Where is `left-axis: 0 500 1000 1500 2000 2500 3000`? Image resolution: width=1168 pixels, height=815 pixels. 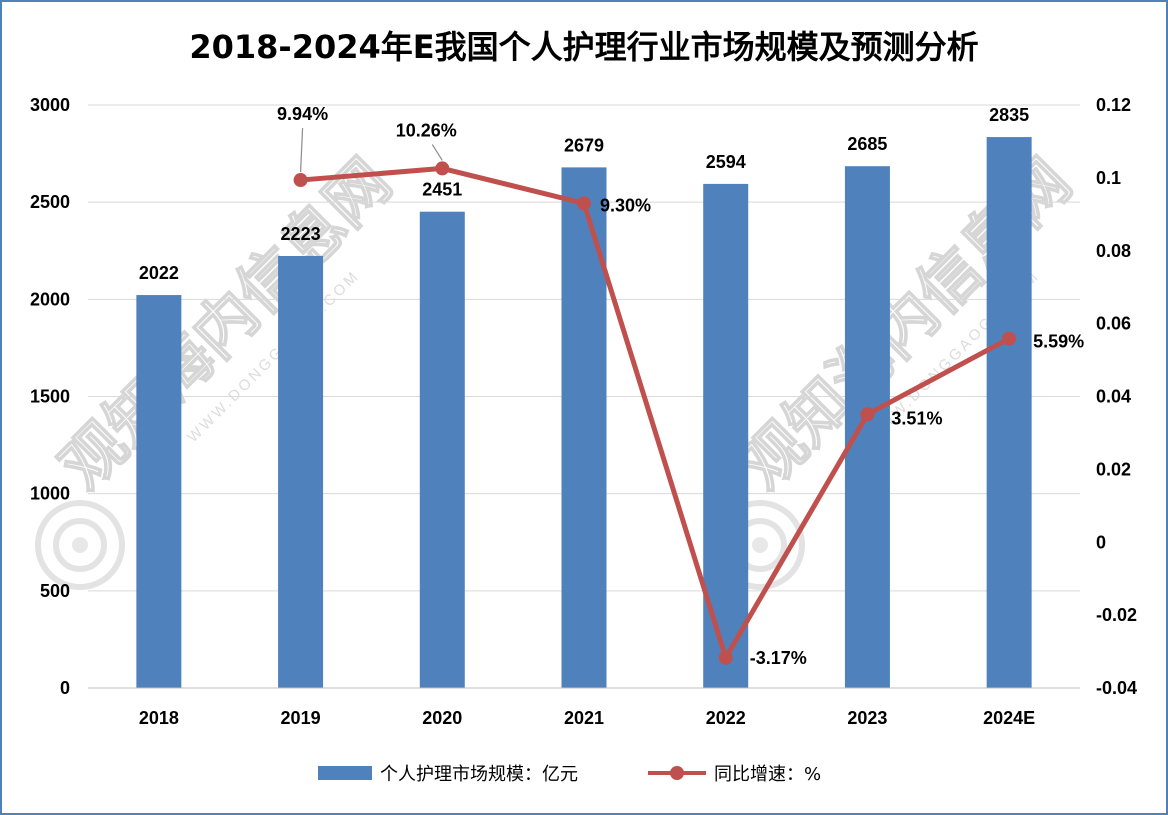 left-axis: 0 500 1000 1500 2000 2500 3000 is located at coordinates (50, 396).